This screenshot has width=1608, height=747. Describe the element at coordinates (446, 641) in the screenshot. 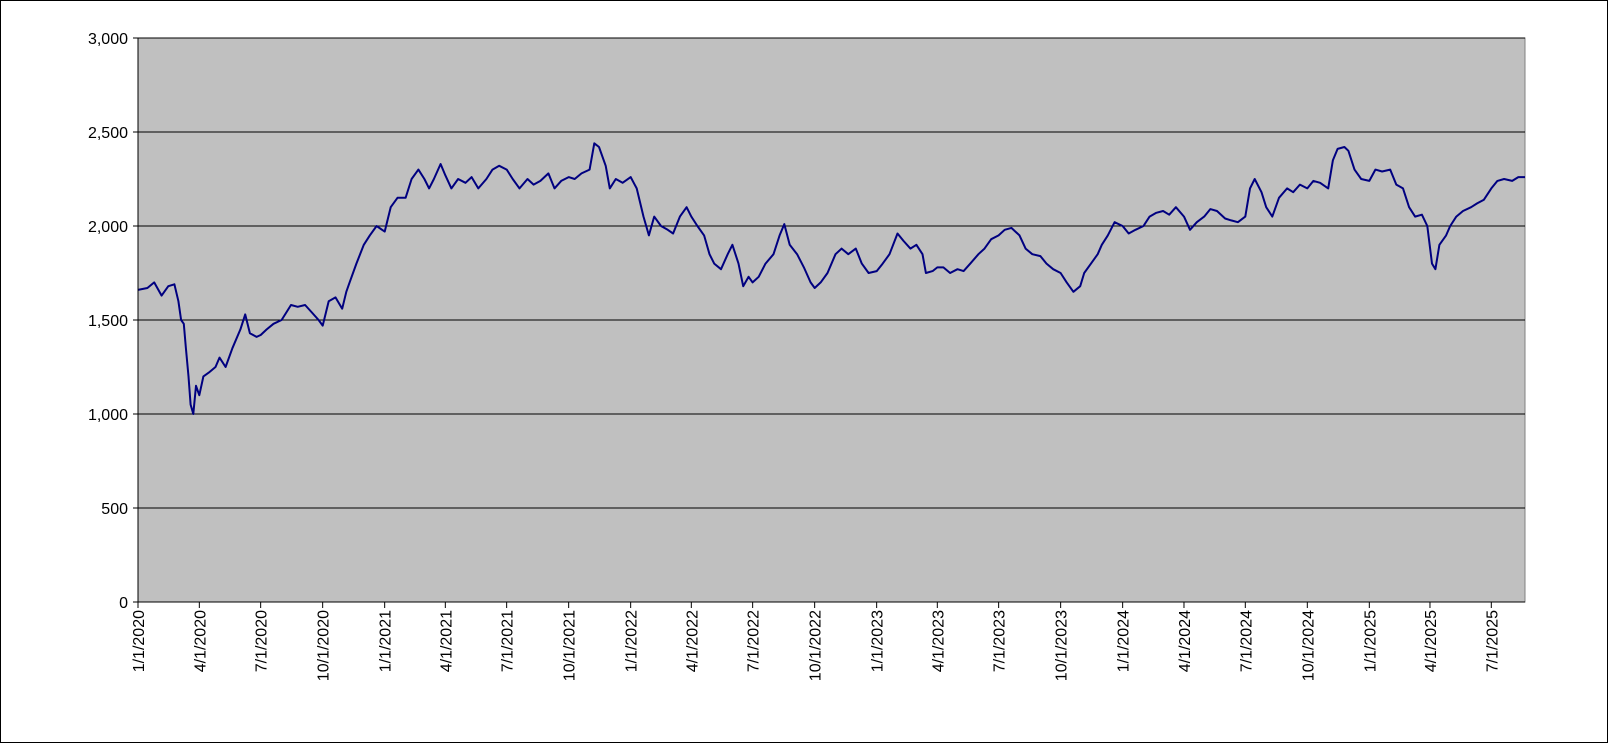

I see `x-tick-label: 4/1/2021` at that location.